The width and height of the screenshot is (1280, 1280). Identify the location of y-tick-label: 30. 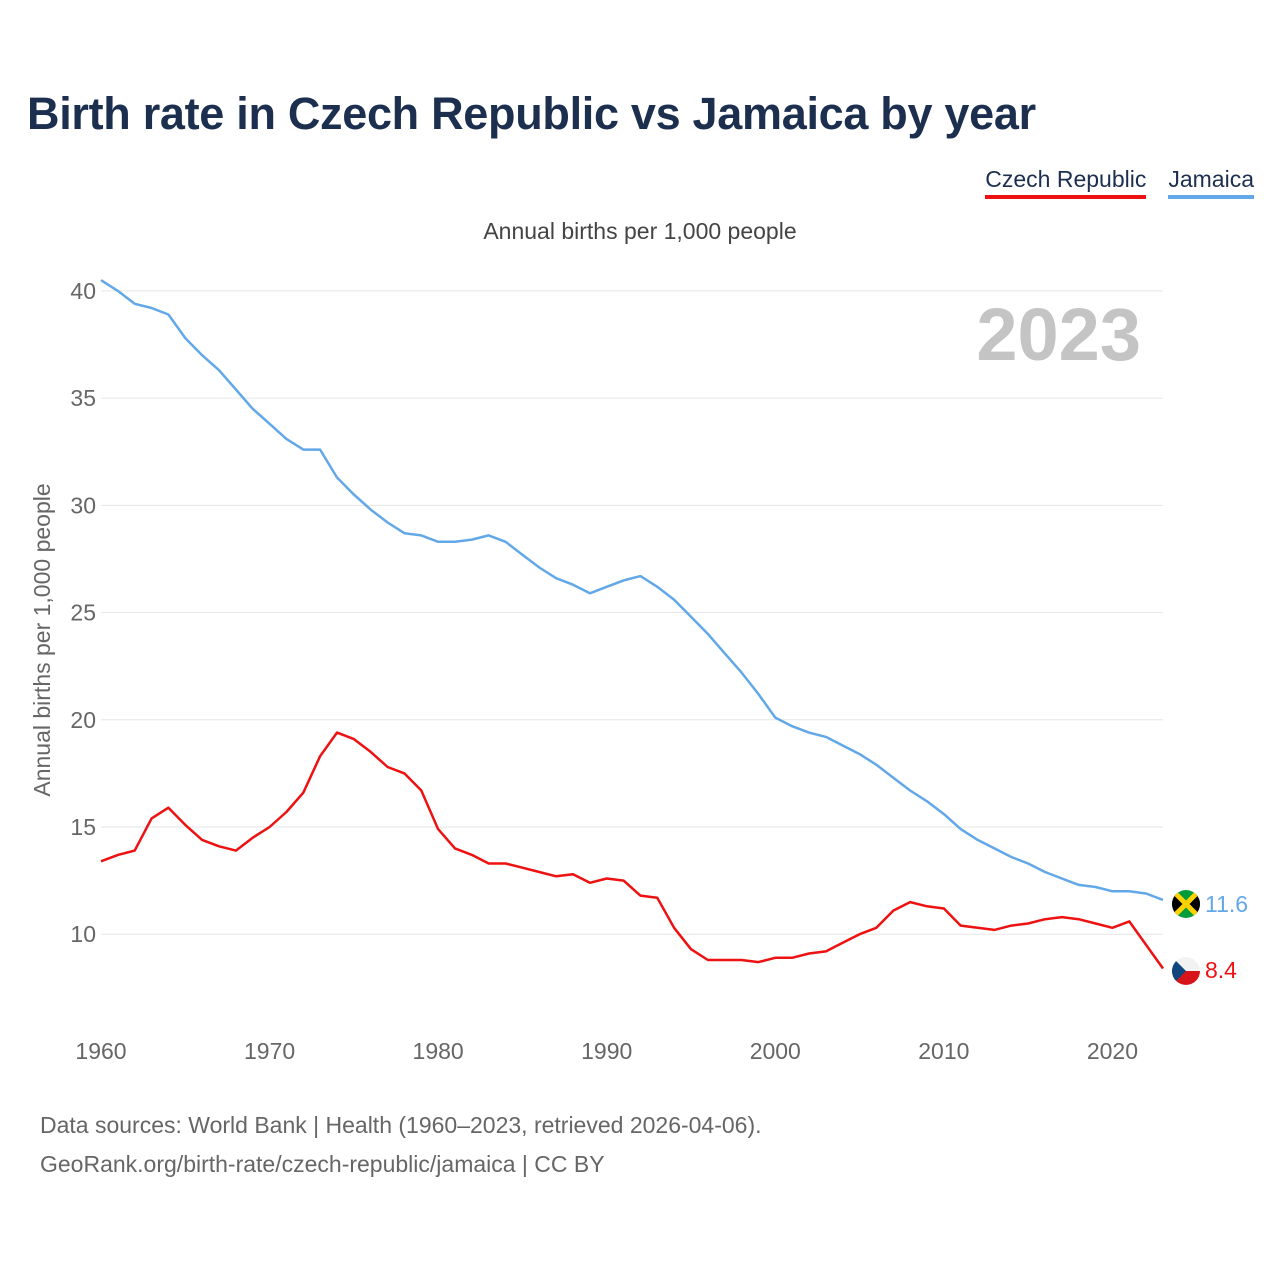
(83, 505).